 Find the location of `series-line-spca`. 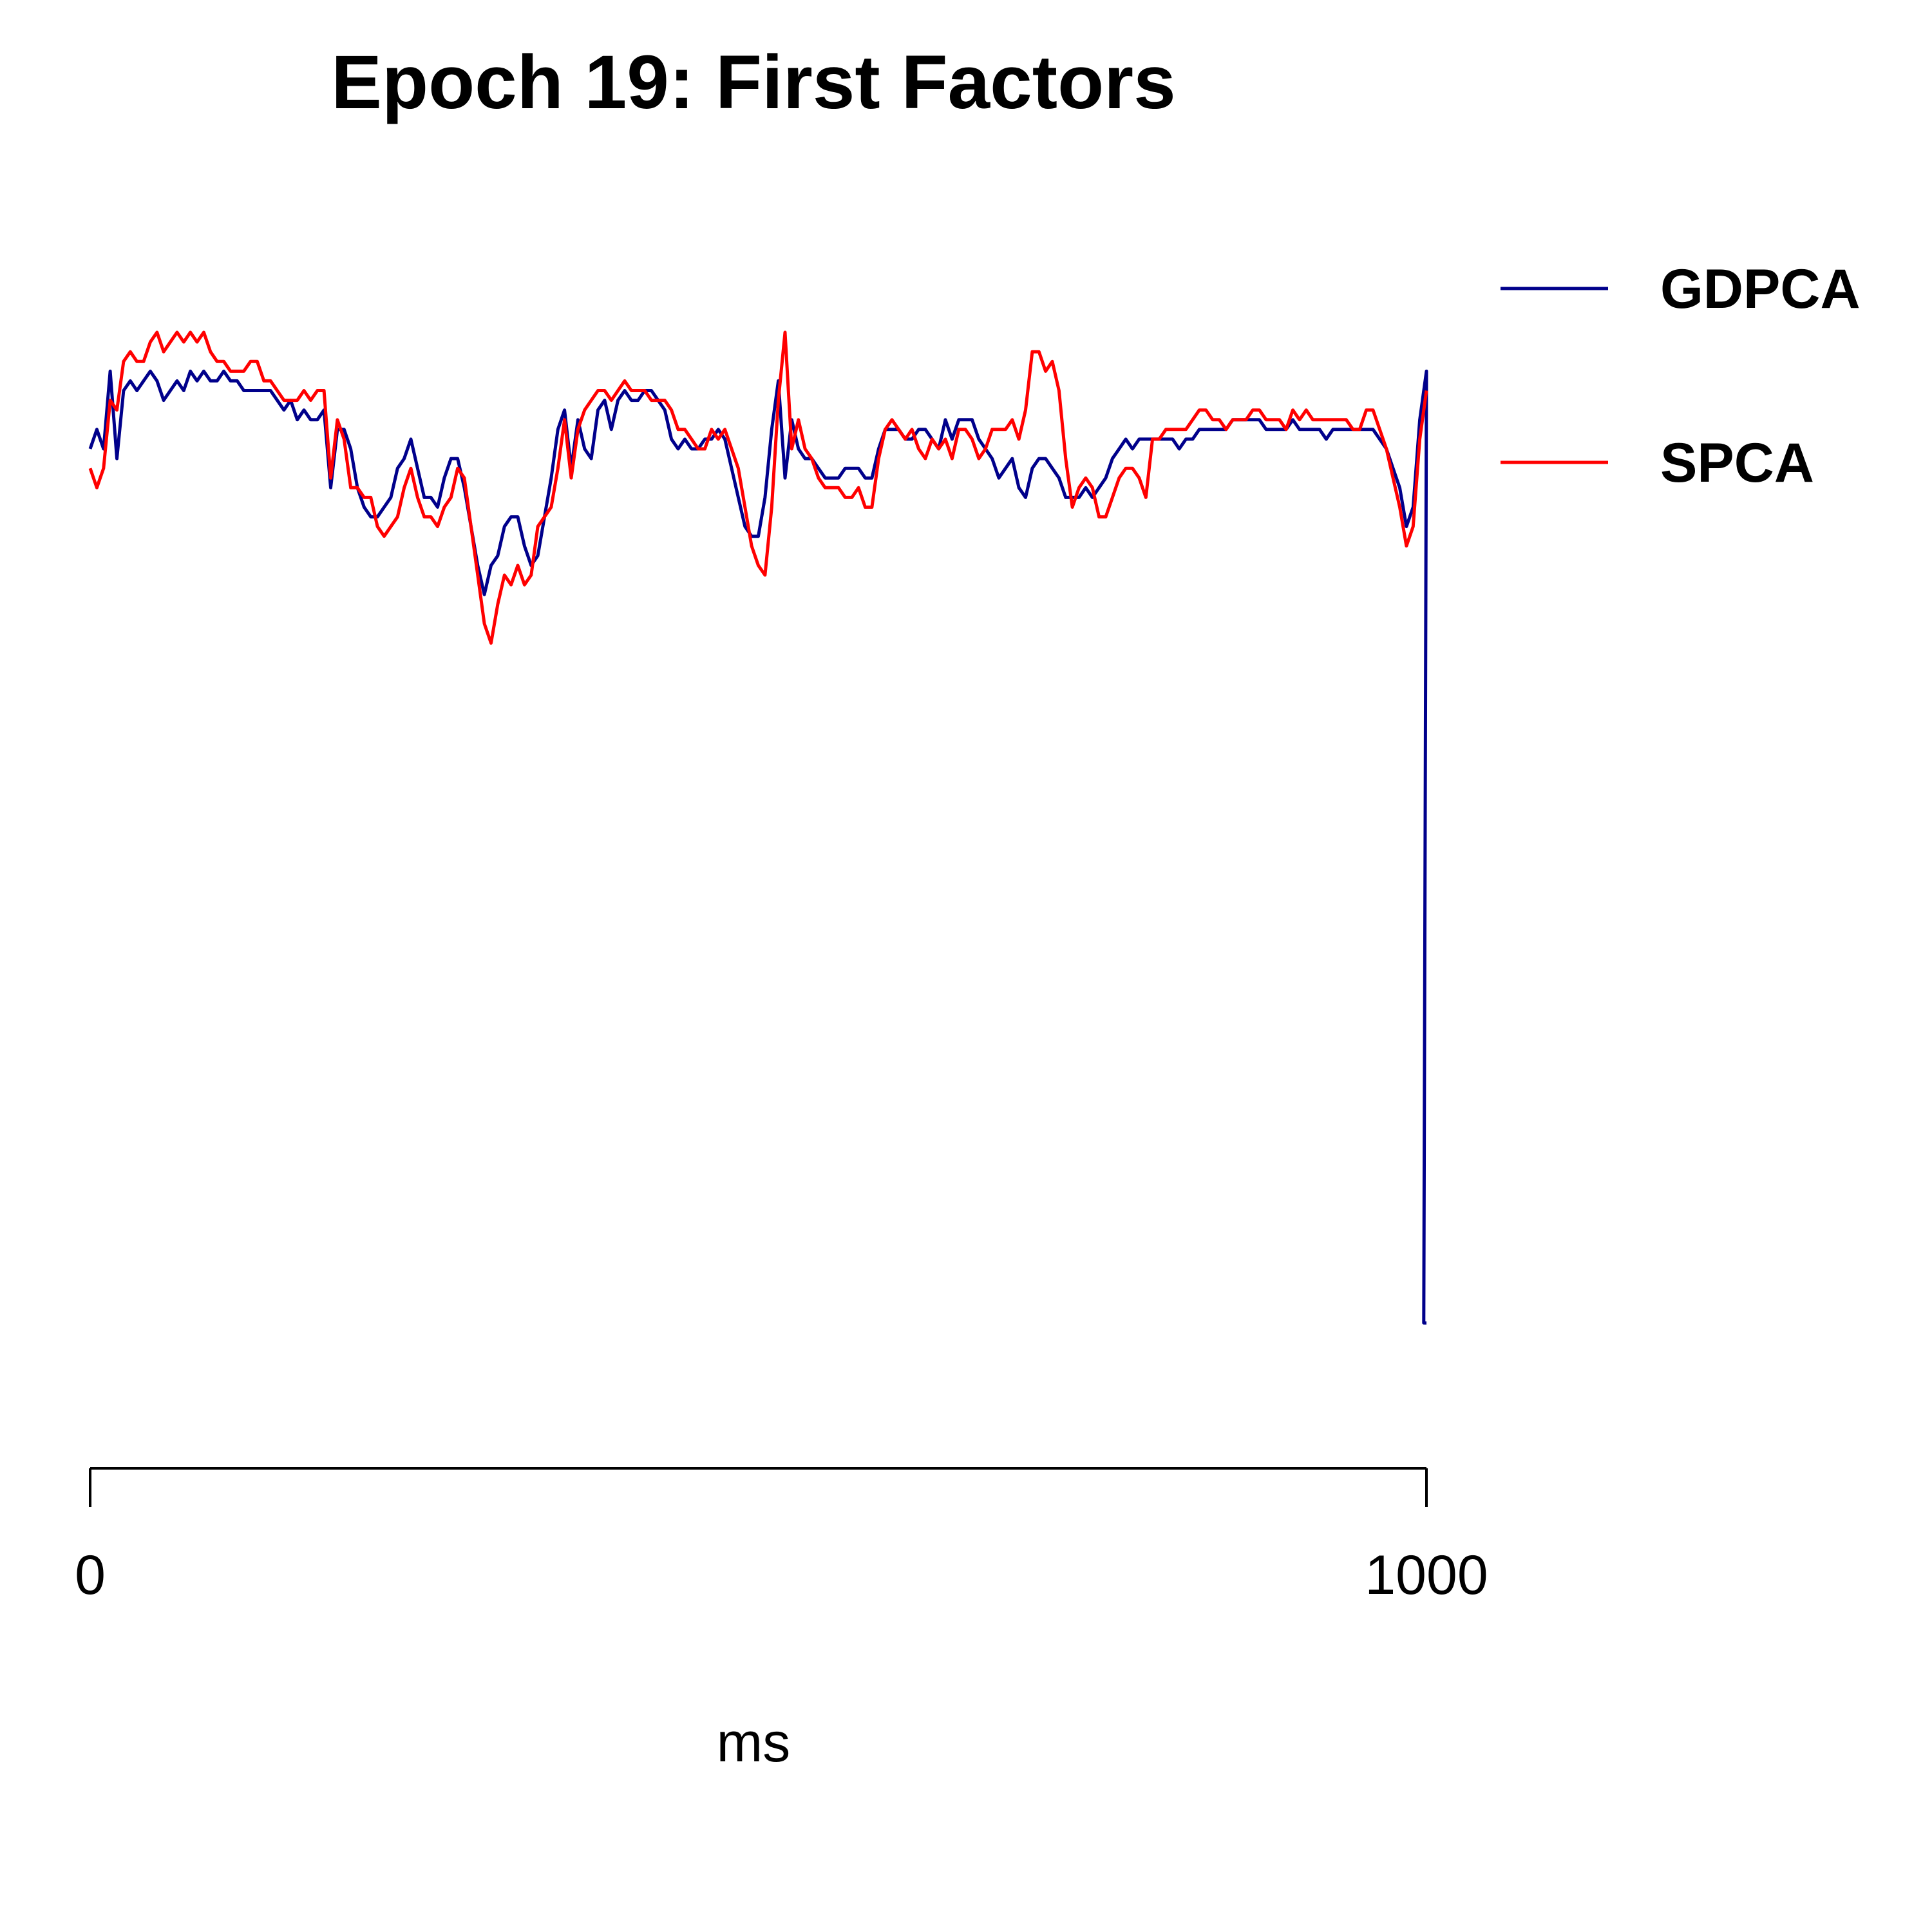

series-line-spca is located at coordinates (758, 487).